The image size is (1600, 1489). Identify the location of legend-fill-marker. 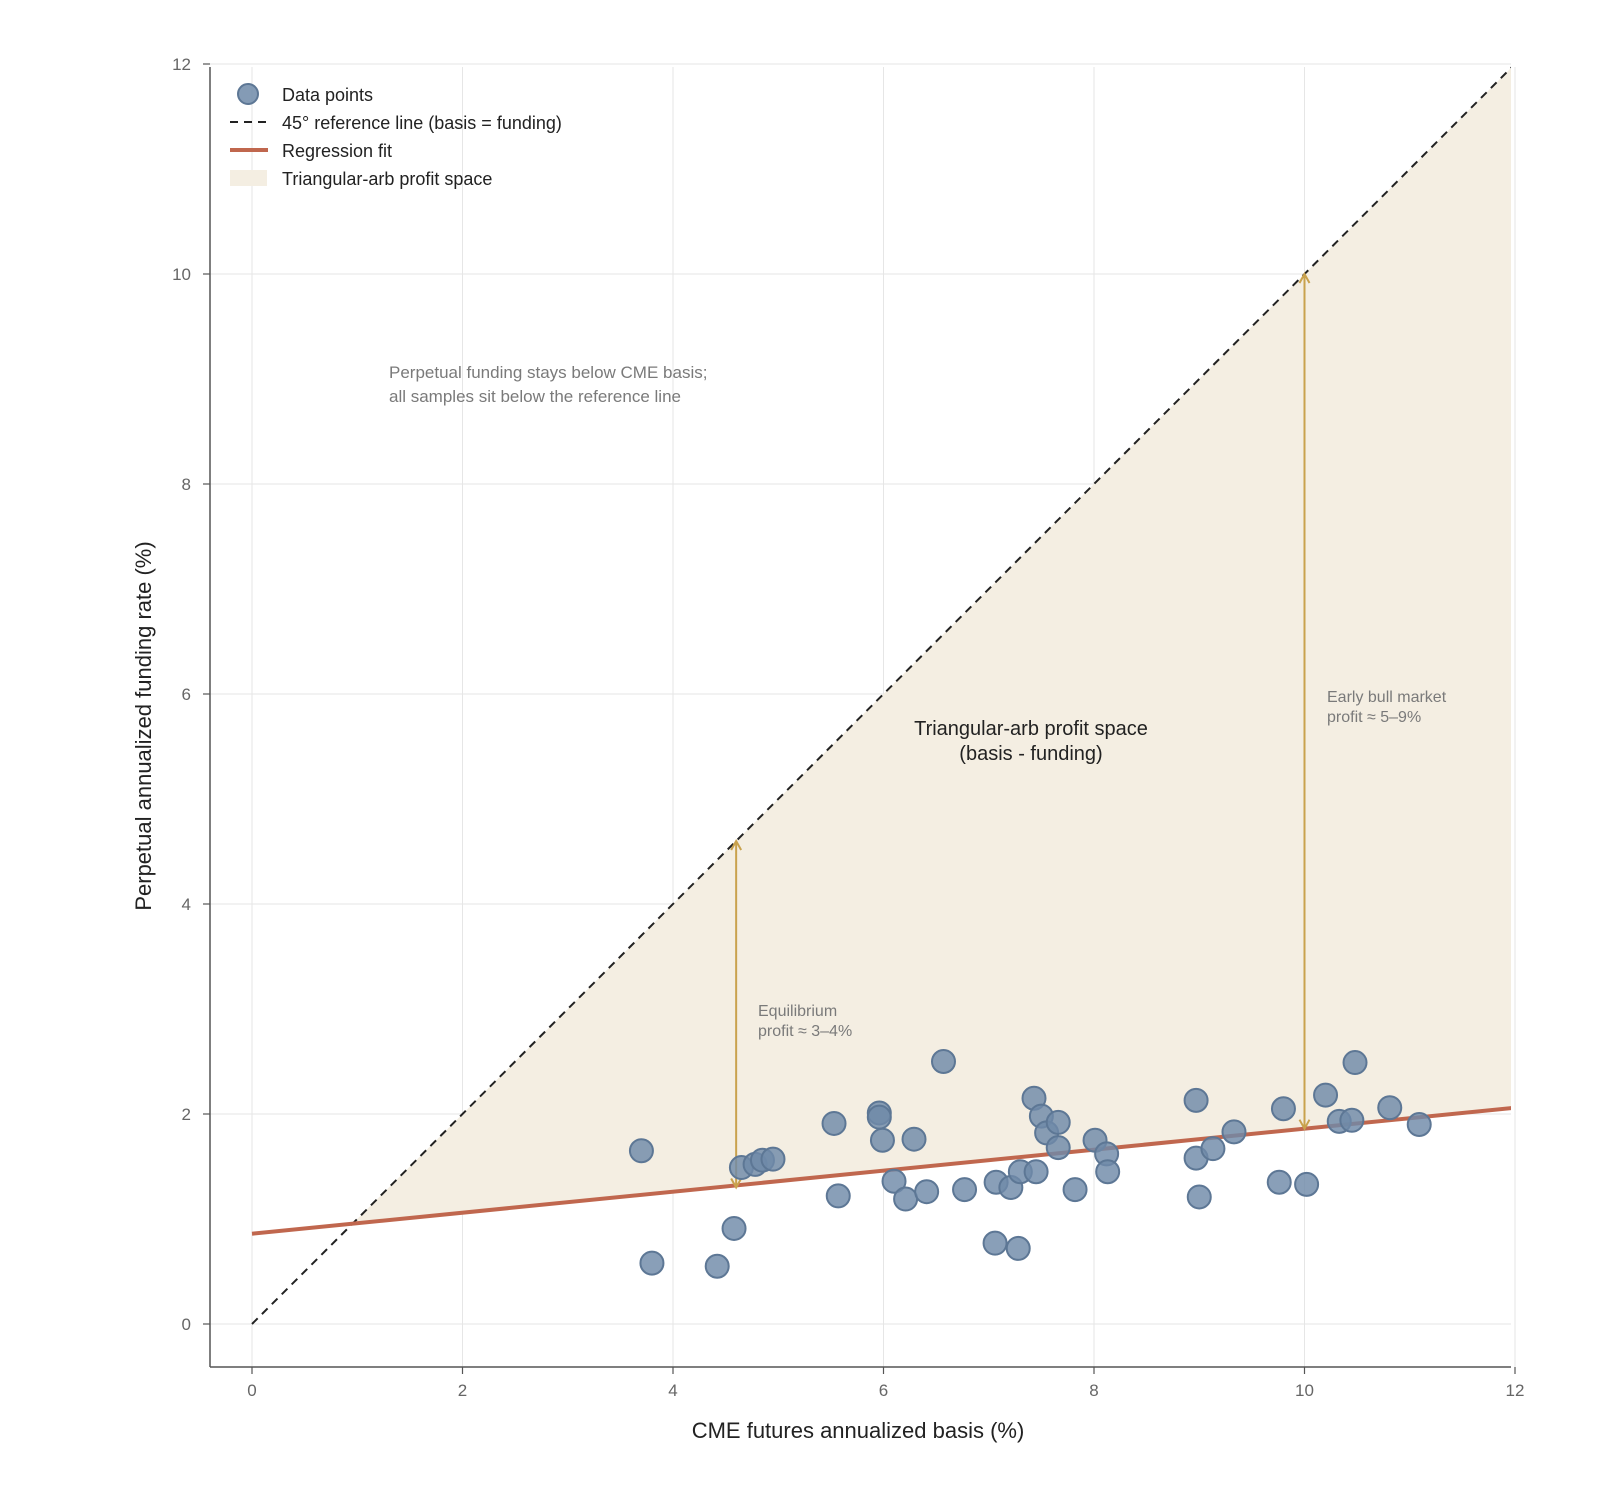
(248, 178).